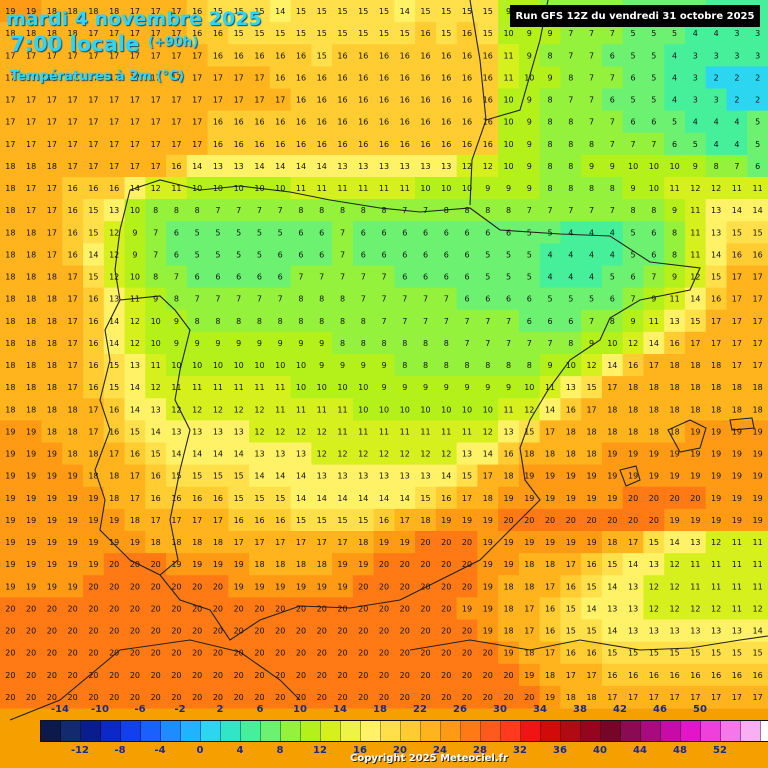 Image resolution: width=768 pixels, height=768 pixels. I want to click on legend-label-bottom: 32, so click(520, 750).